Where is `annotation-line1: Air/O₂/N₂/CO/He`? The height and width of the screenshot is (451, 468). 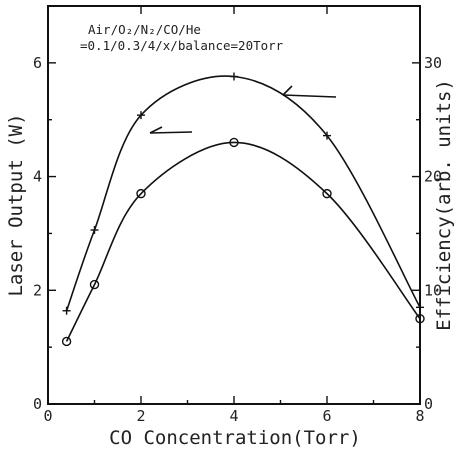 annotation-line1: Air/O₂/N₂/CO/He is located at coordinates (144, 29).